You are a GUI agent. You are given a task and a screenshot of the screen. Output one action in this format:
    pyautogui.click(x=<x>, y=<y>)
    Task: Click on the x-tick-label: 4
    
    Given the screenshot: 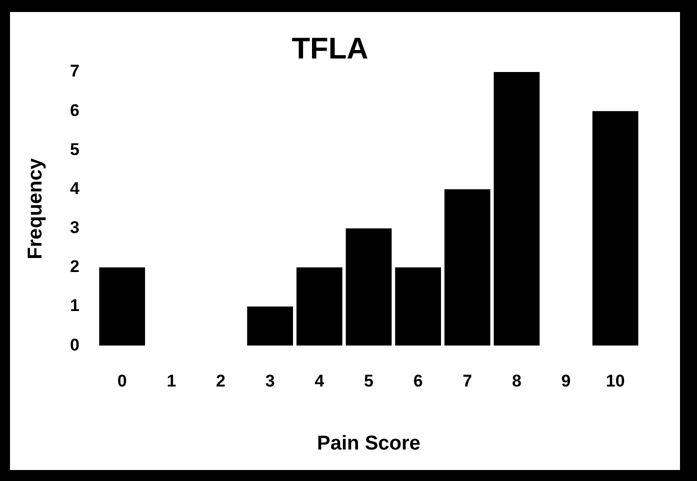 What is the action you would take?
    pyautogui.click(x=319, y=380)
    